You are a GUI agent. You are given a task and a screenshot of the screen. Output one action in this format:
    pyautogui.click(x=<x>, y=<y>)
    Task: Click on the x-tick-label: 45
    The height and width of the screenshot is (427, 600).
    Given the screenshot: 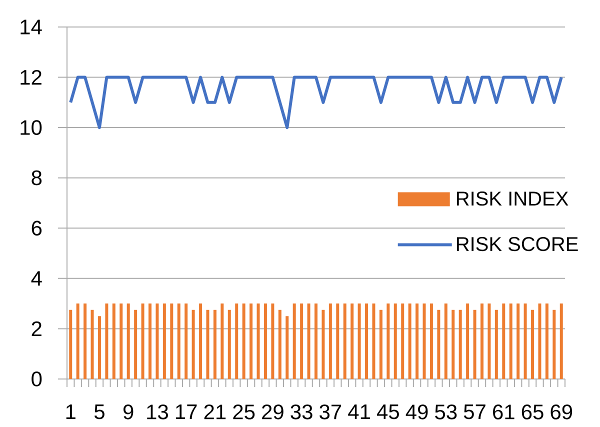 What is the action you would take?
    pyautogui.click(x=387, y=412)
    